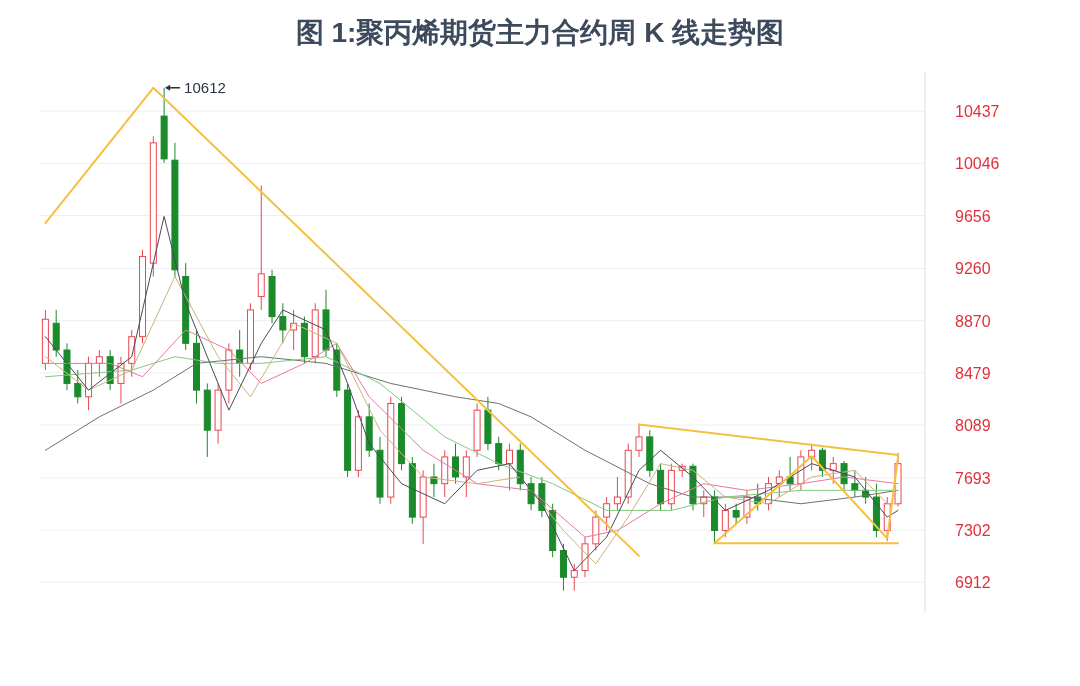 Image resolution: width=1080 pixels, height=686 pixels. What do you see at coordinates (205, 87) in the screenshot?
I see `annotation: 10612` at bounding box center [205, 87].